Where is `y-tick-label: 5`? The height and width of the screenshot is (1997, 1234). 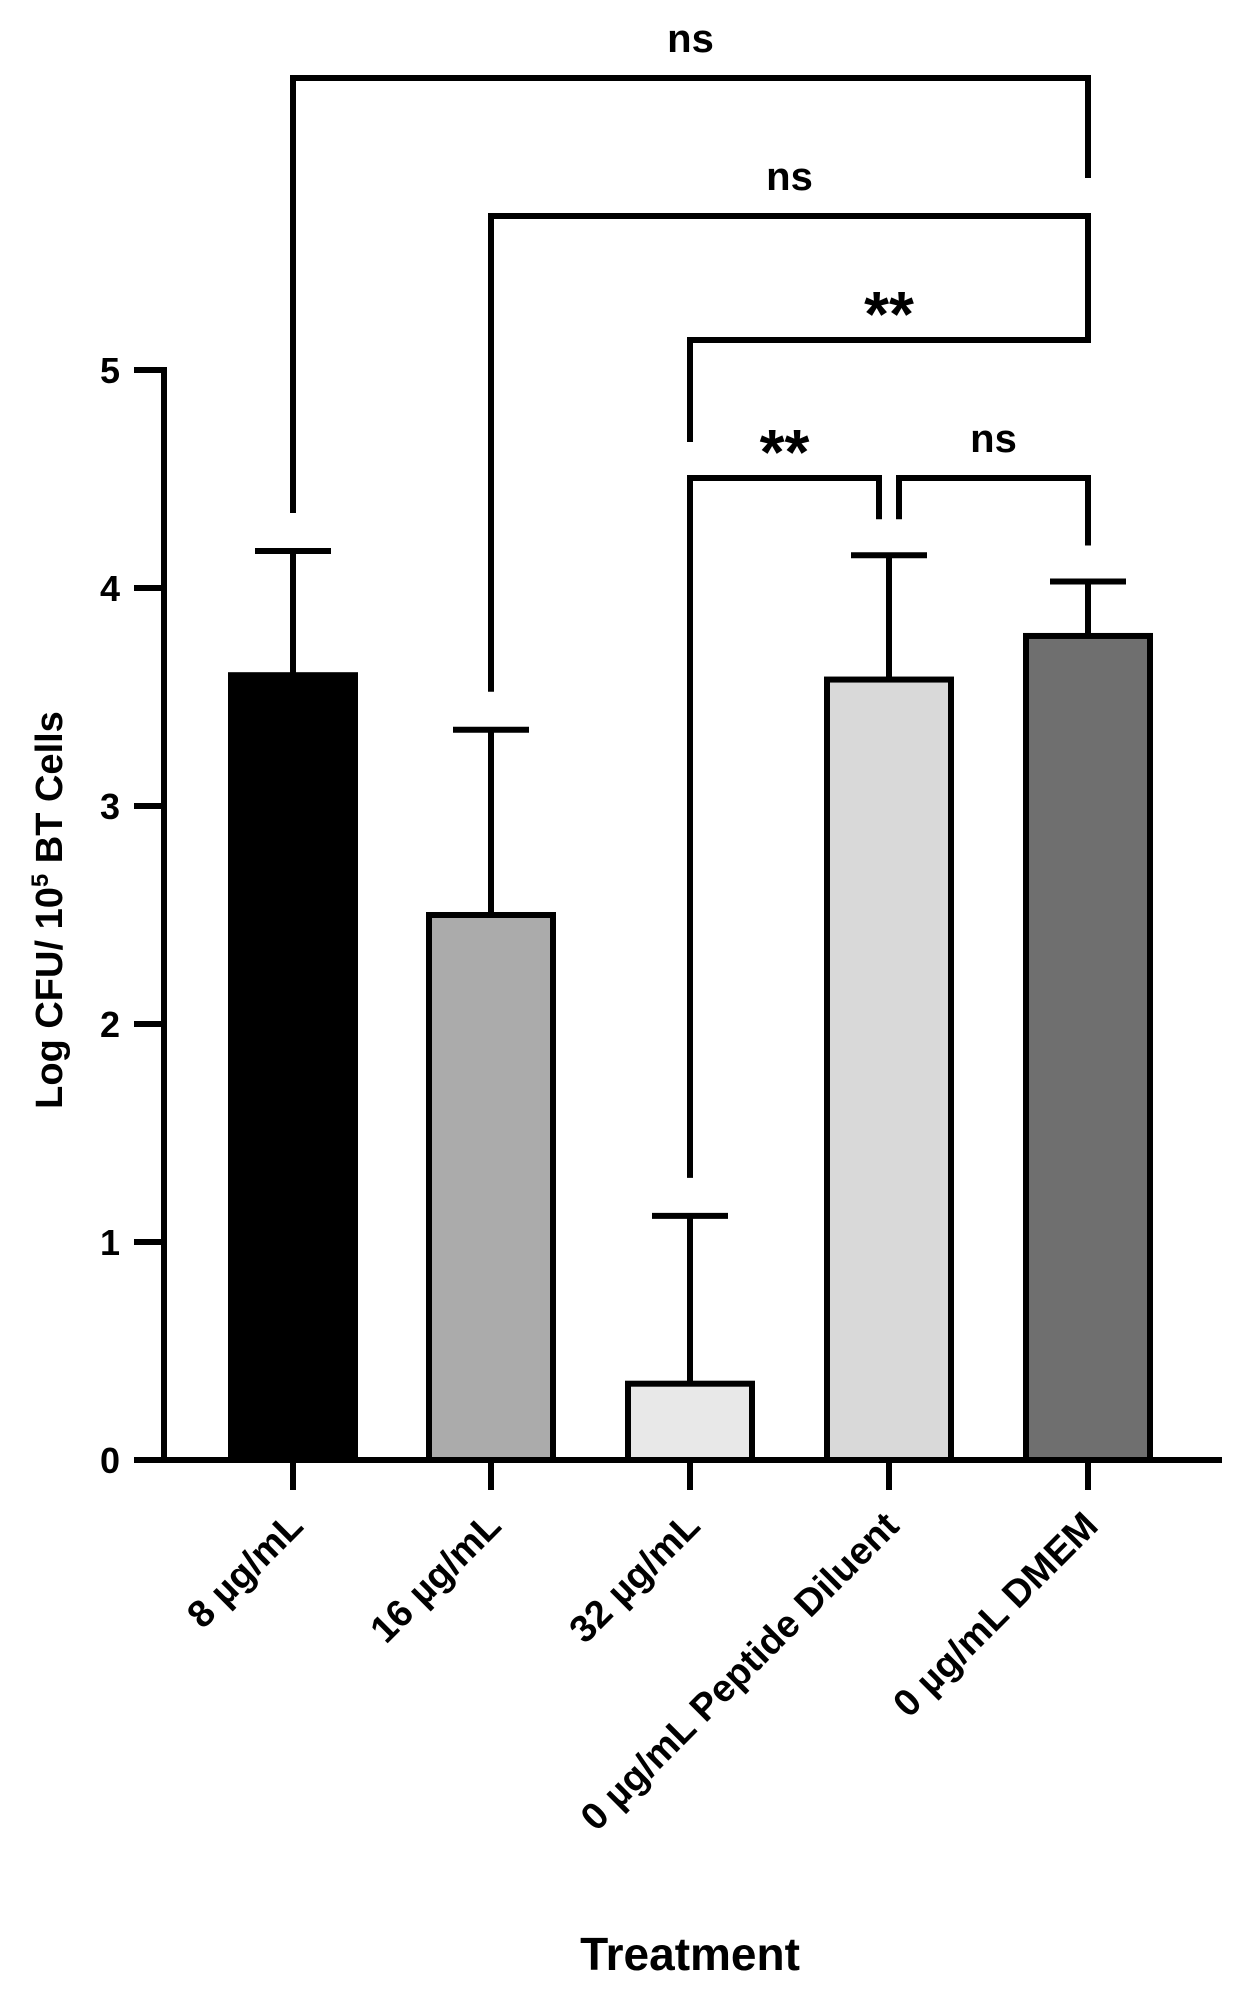 y-tick-label: 5 is located at coordinates (110, 370).